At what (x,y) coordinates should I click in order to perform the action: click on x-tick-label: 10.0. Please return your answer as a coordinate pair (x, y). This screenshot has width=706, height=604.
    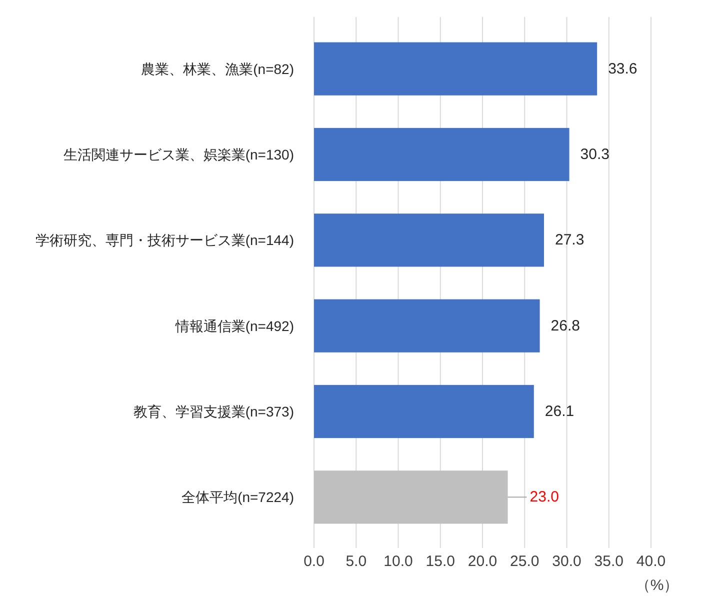
    Looking at the image, I should click on (398, 561).